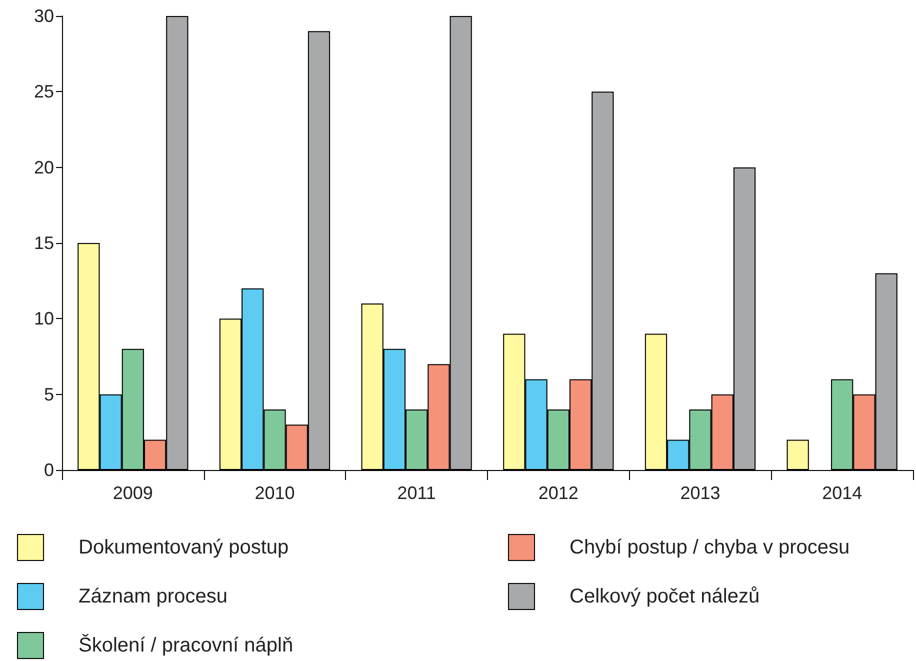 The image size is (916, 661). I want to click on legend-label: Chybí postup / chyba v procesu, so click(710, 547).